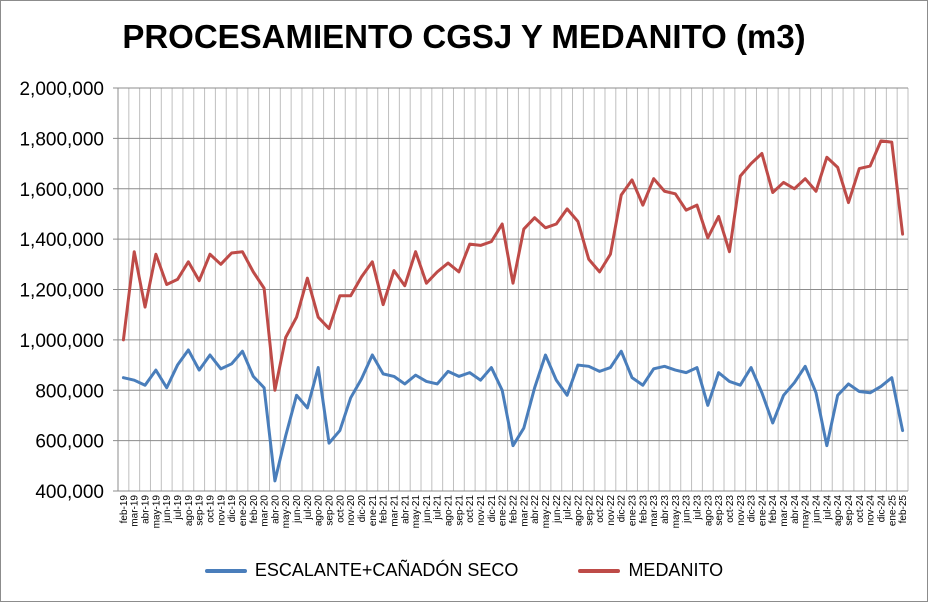 The width and height of the screenshot is (928, 602). I want to click on x-tick-label: abr-20, so click(275, 509).